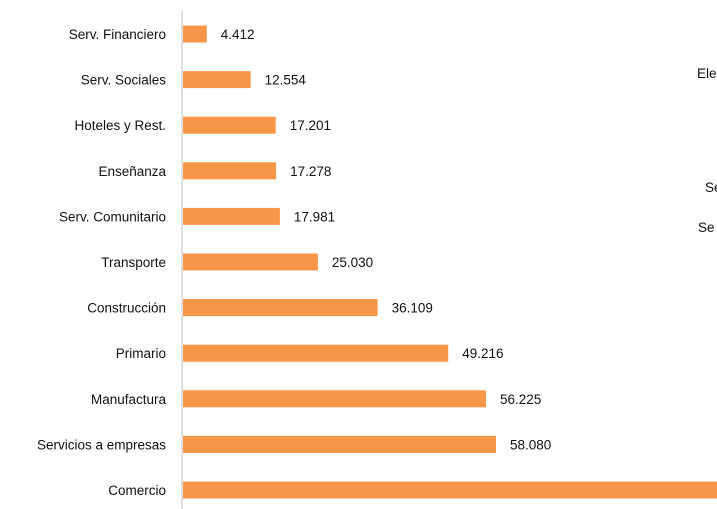  Describe the element at coordinates (137, 490) in the screenshot. I see `category-label-comercio: Comercio` at that location.